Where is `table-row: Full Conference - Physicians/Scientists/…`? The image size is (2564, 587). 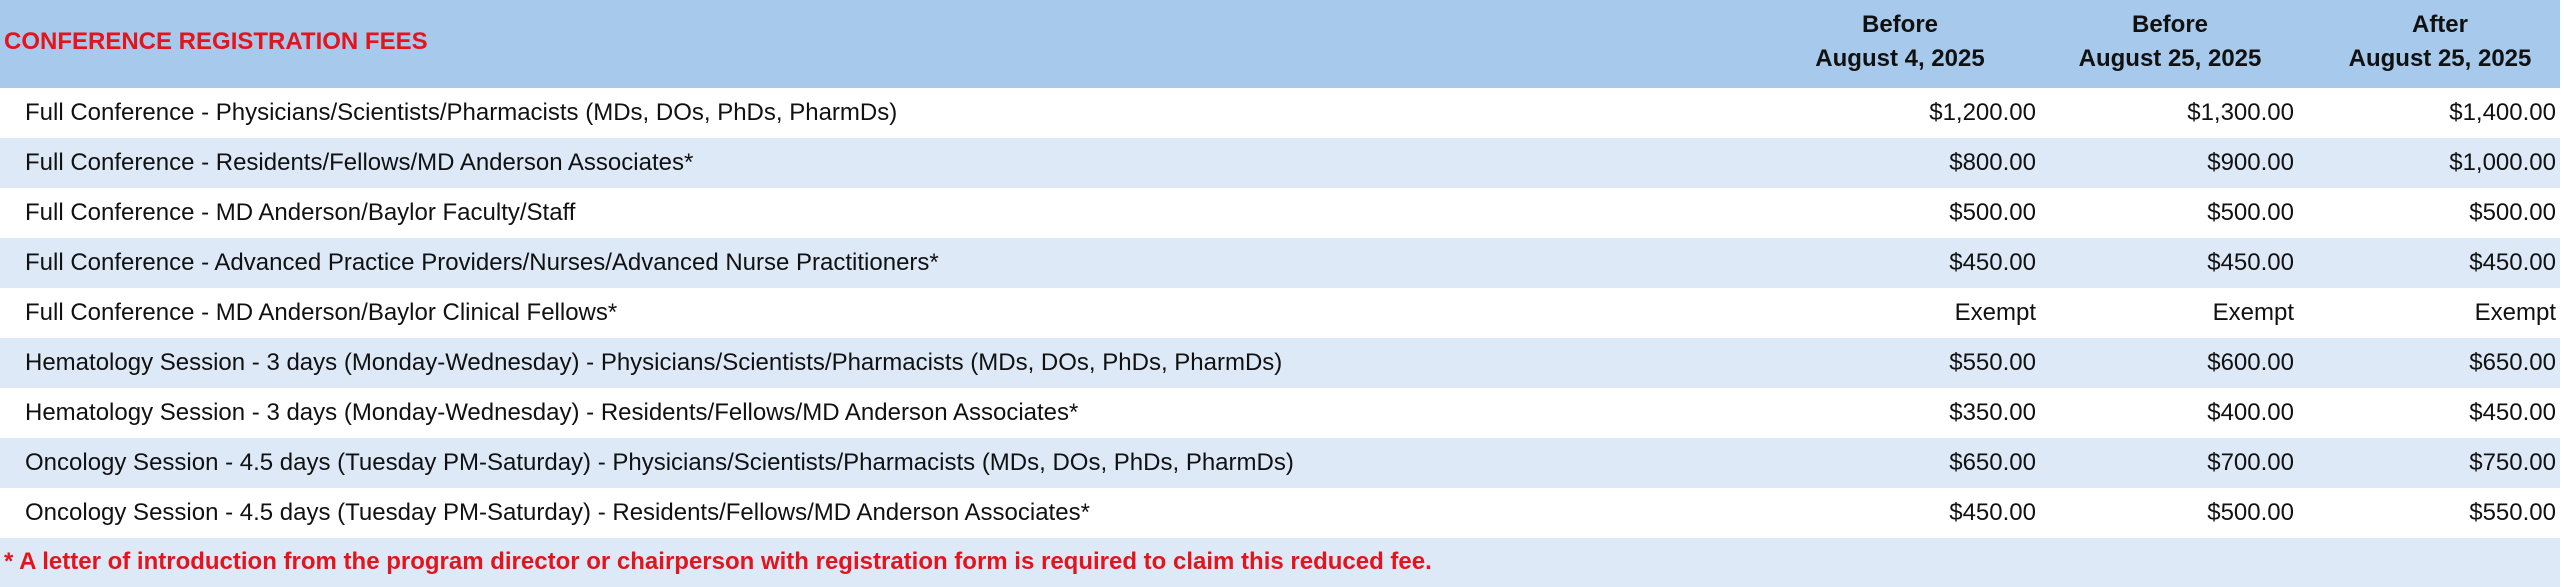
table-row: Full Conference - Physicians/Scientists/… is located at coordinates (1280, 113).